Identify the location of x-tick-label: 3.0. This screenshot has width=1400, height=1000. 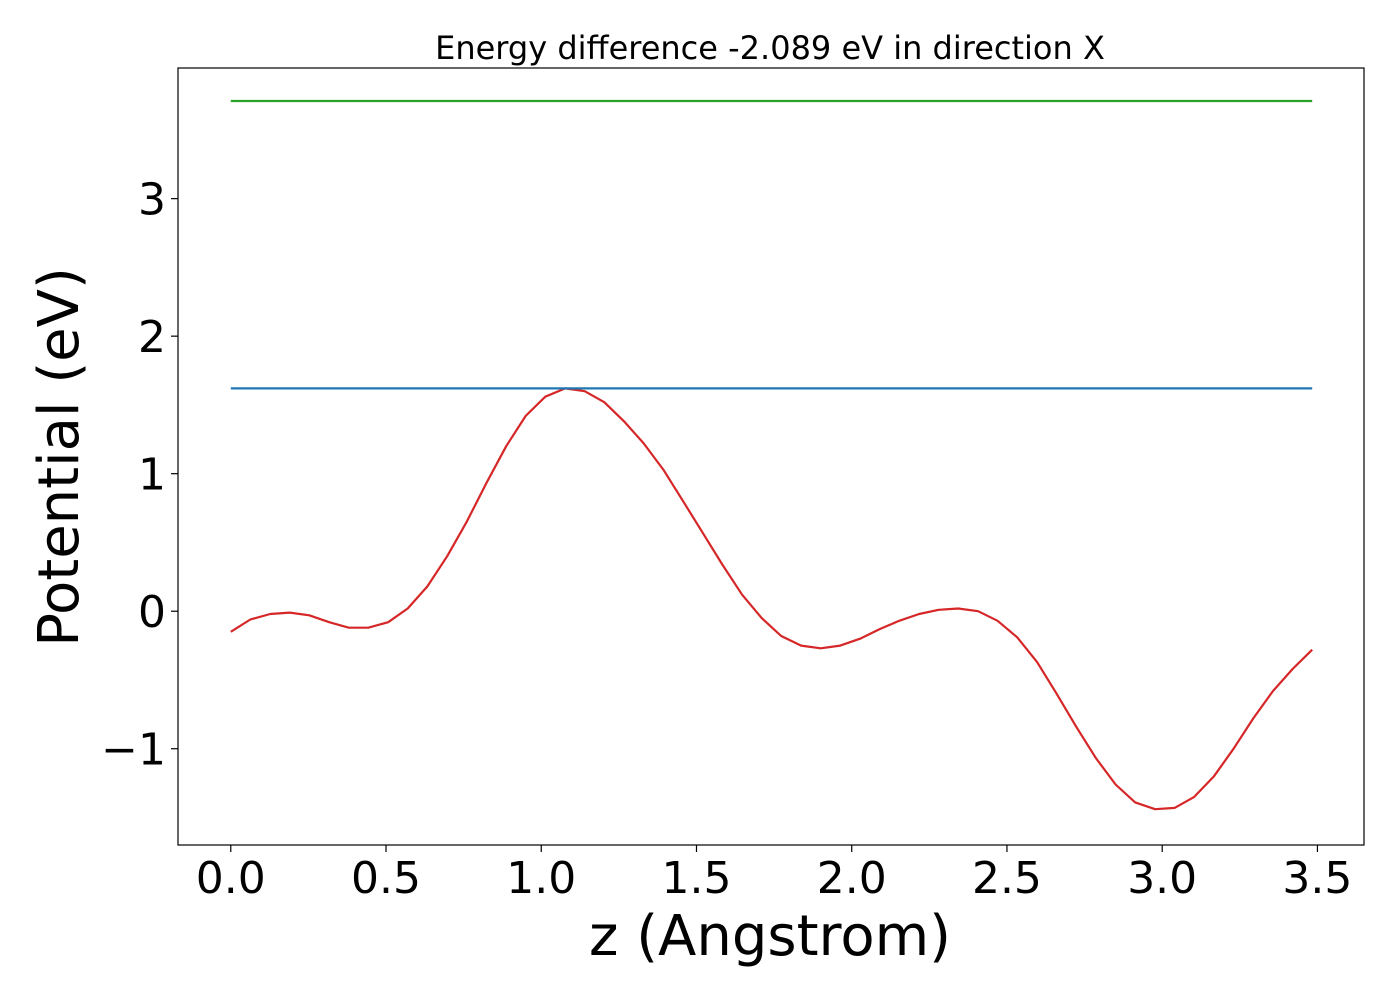
(1162, 878).